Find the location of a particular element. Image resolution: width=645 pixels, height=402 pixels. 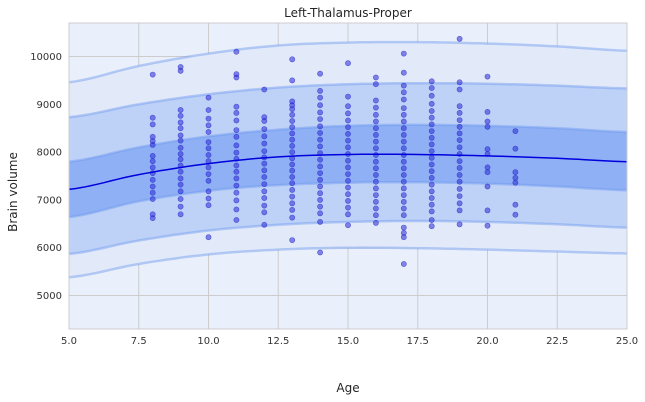

band-outer-lower-edge is located at coordinates (348, 262).